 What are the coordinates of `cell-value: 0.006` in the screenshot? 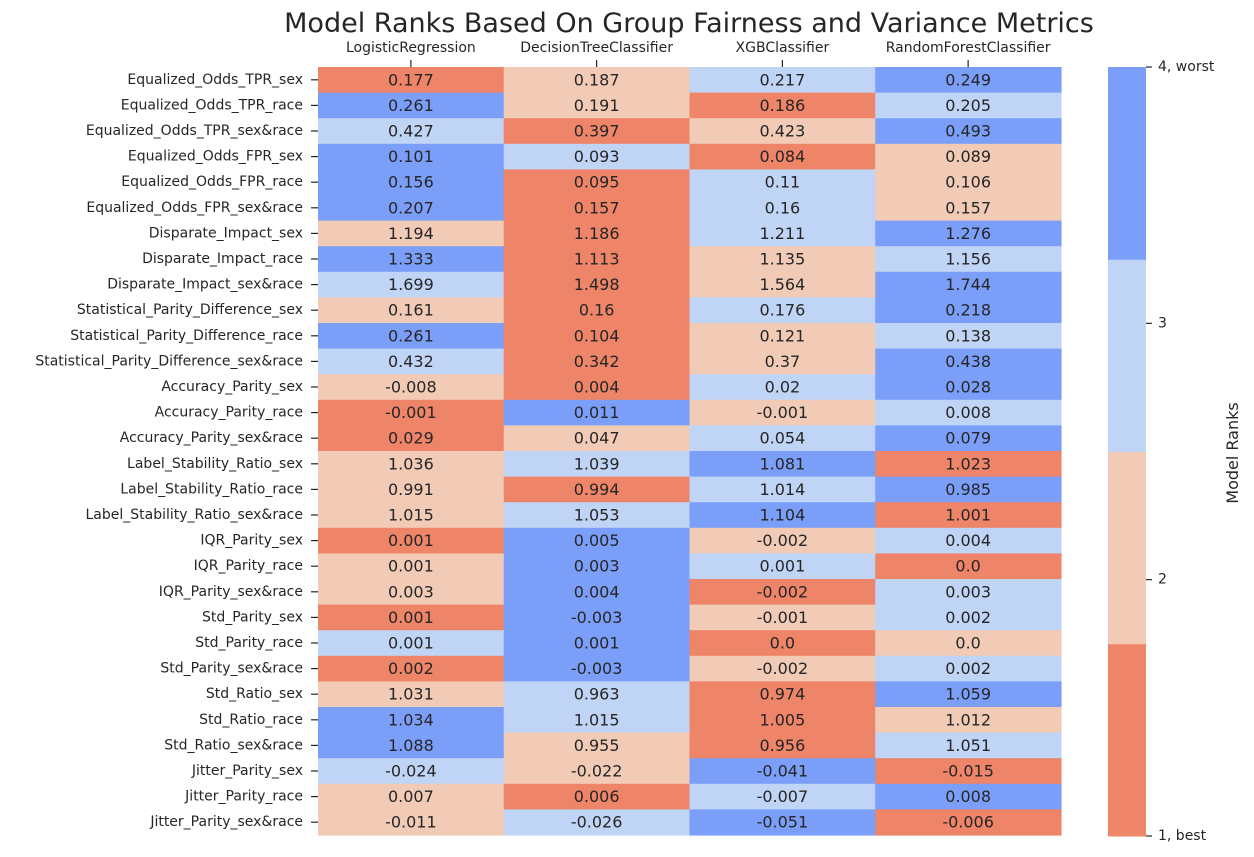 It's located at (597, 796).